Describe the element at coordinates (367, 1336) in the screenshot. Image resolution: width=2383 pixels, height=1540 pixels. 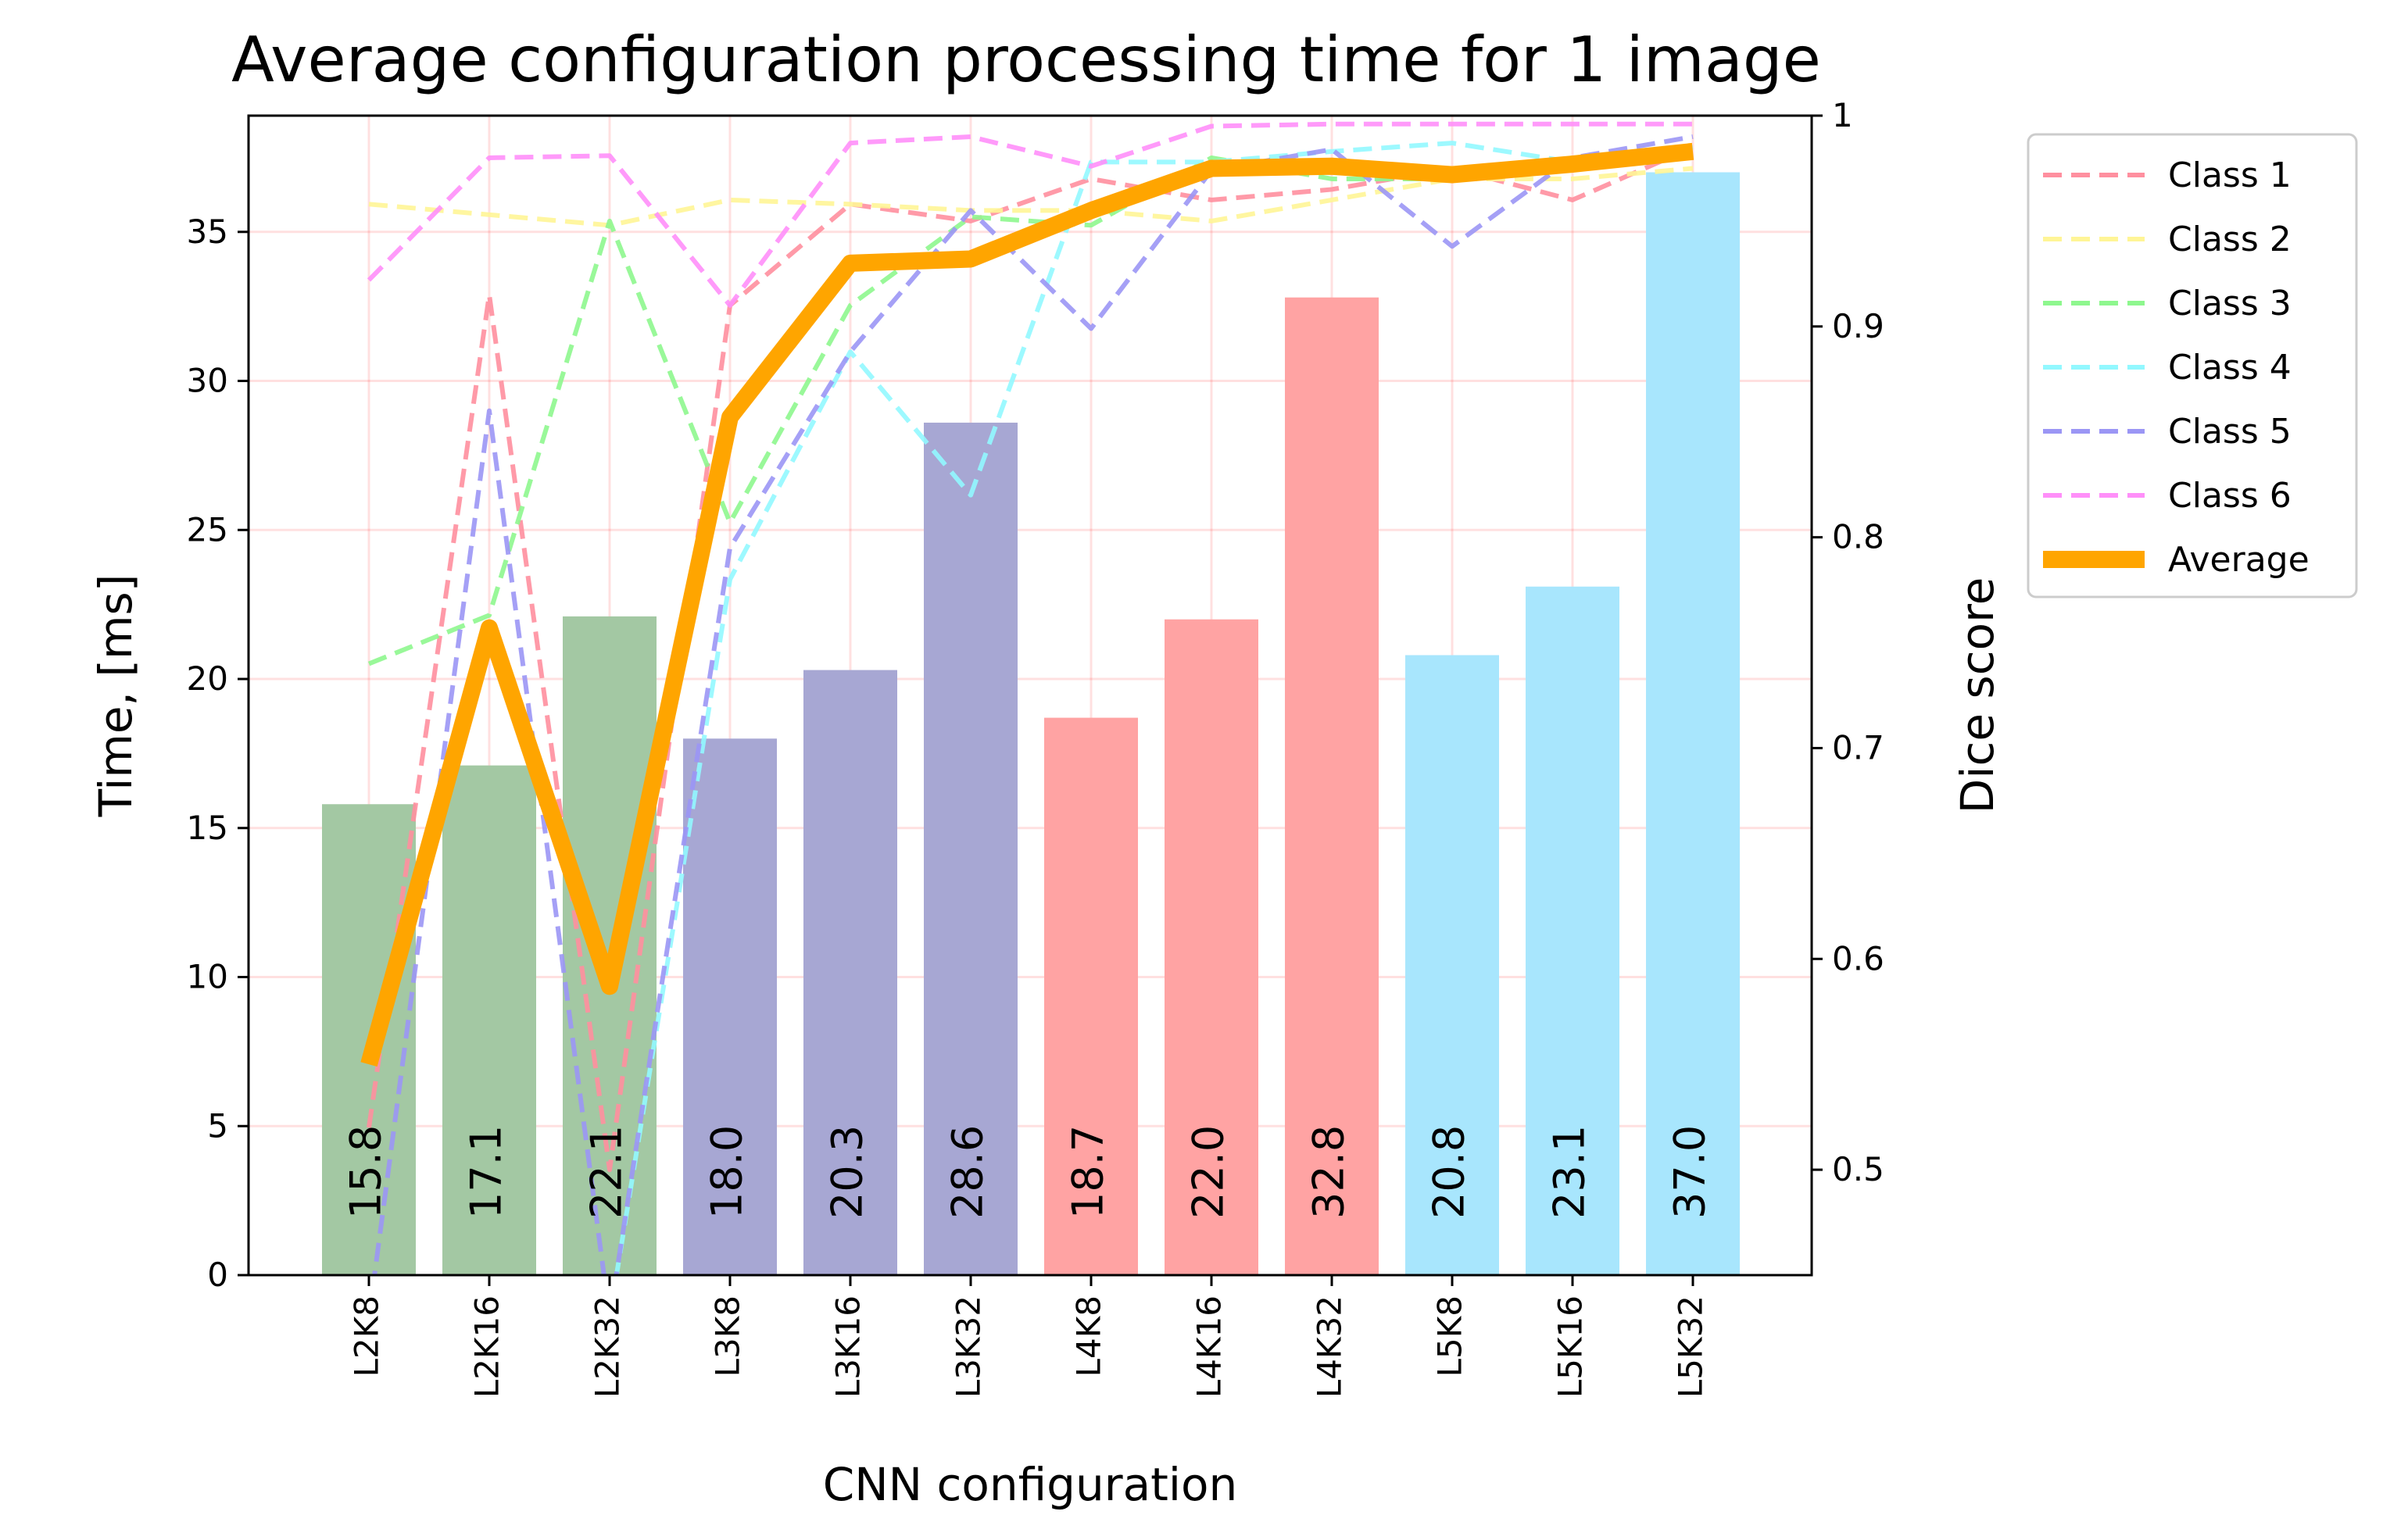
I see `x-tick-label: L2K8` at that location.